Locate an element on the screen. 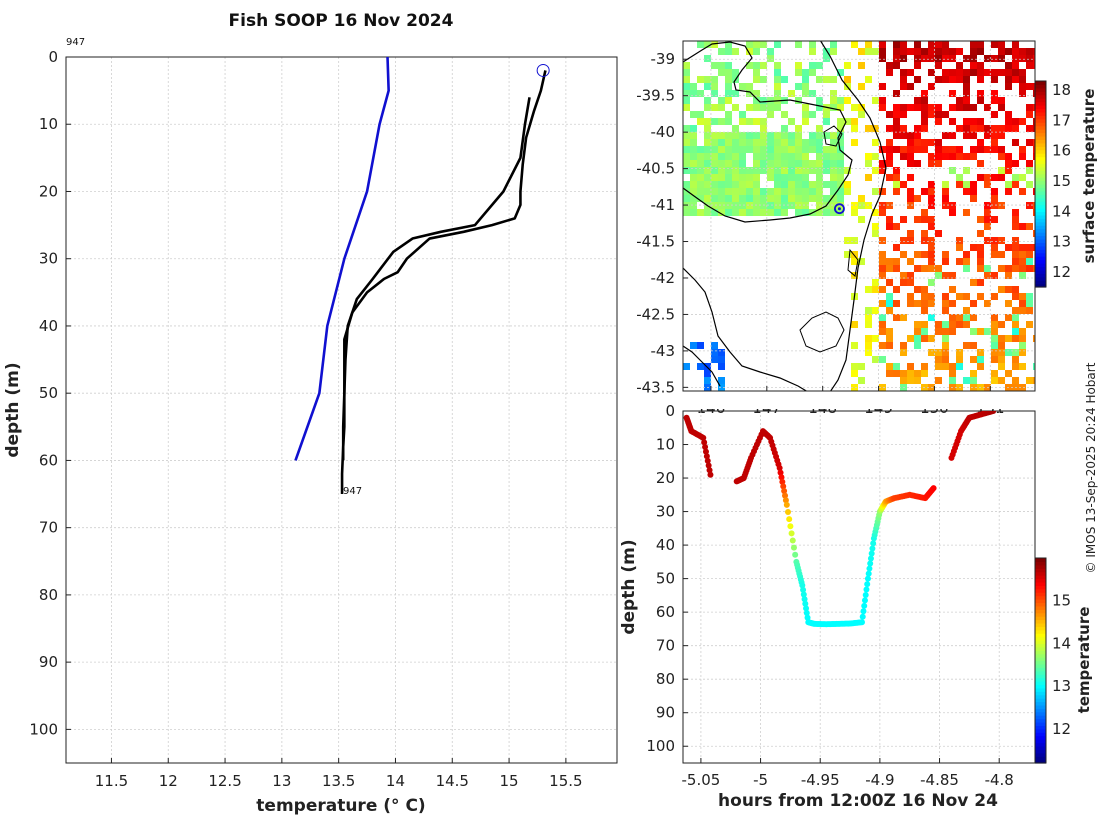  timeseries-xlabel: hours from 12:00Z 16 Nov 24 is located at coordinates (858, 801).